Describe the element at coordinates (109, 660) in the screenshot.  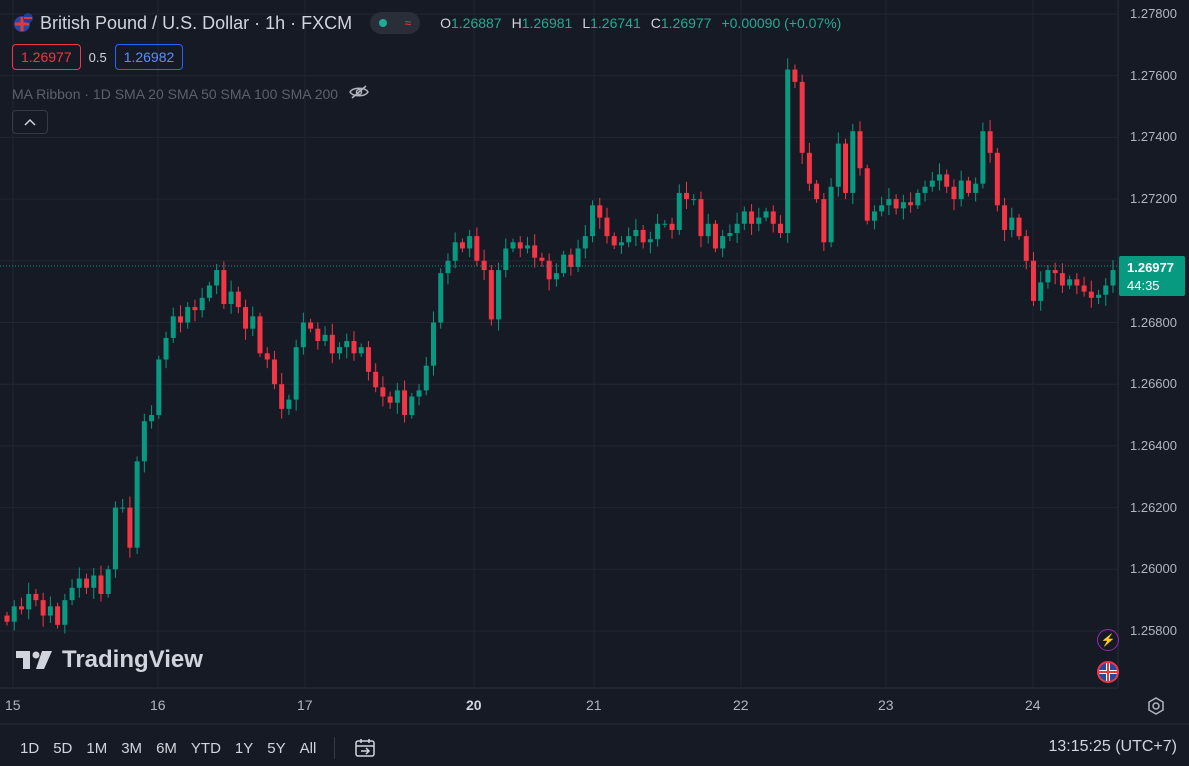
I see `tradingview-logo: TradingView` at that location.